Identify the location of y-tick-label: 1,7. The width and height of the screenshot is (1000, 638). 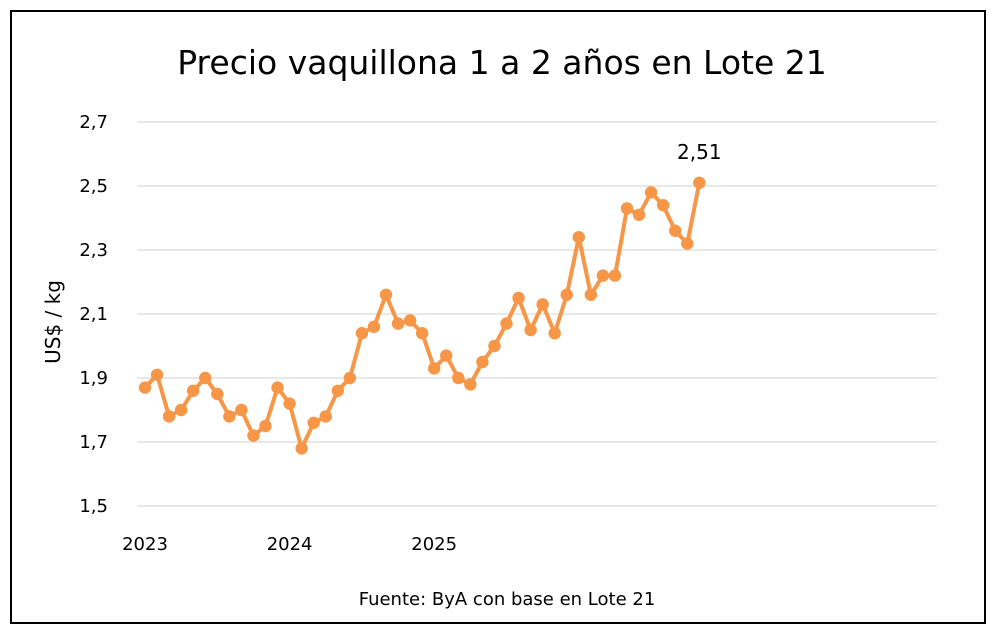
(93, 442).